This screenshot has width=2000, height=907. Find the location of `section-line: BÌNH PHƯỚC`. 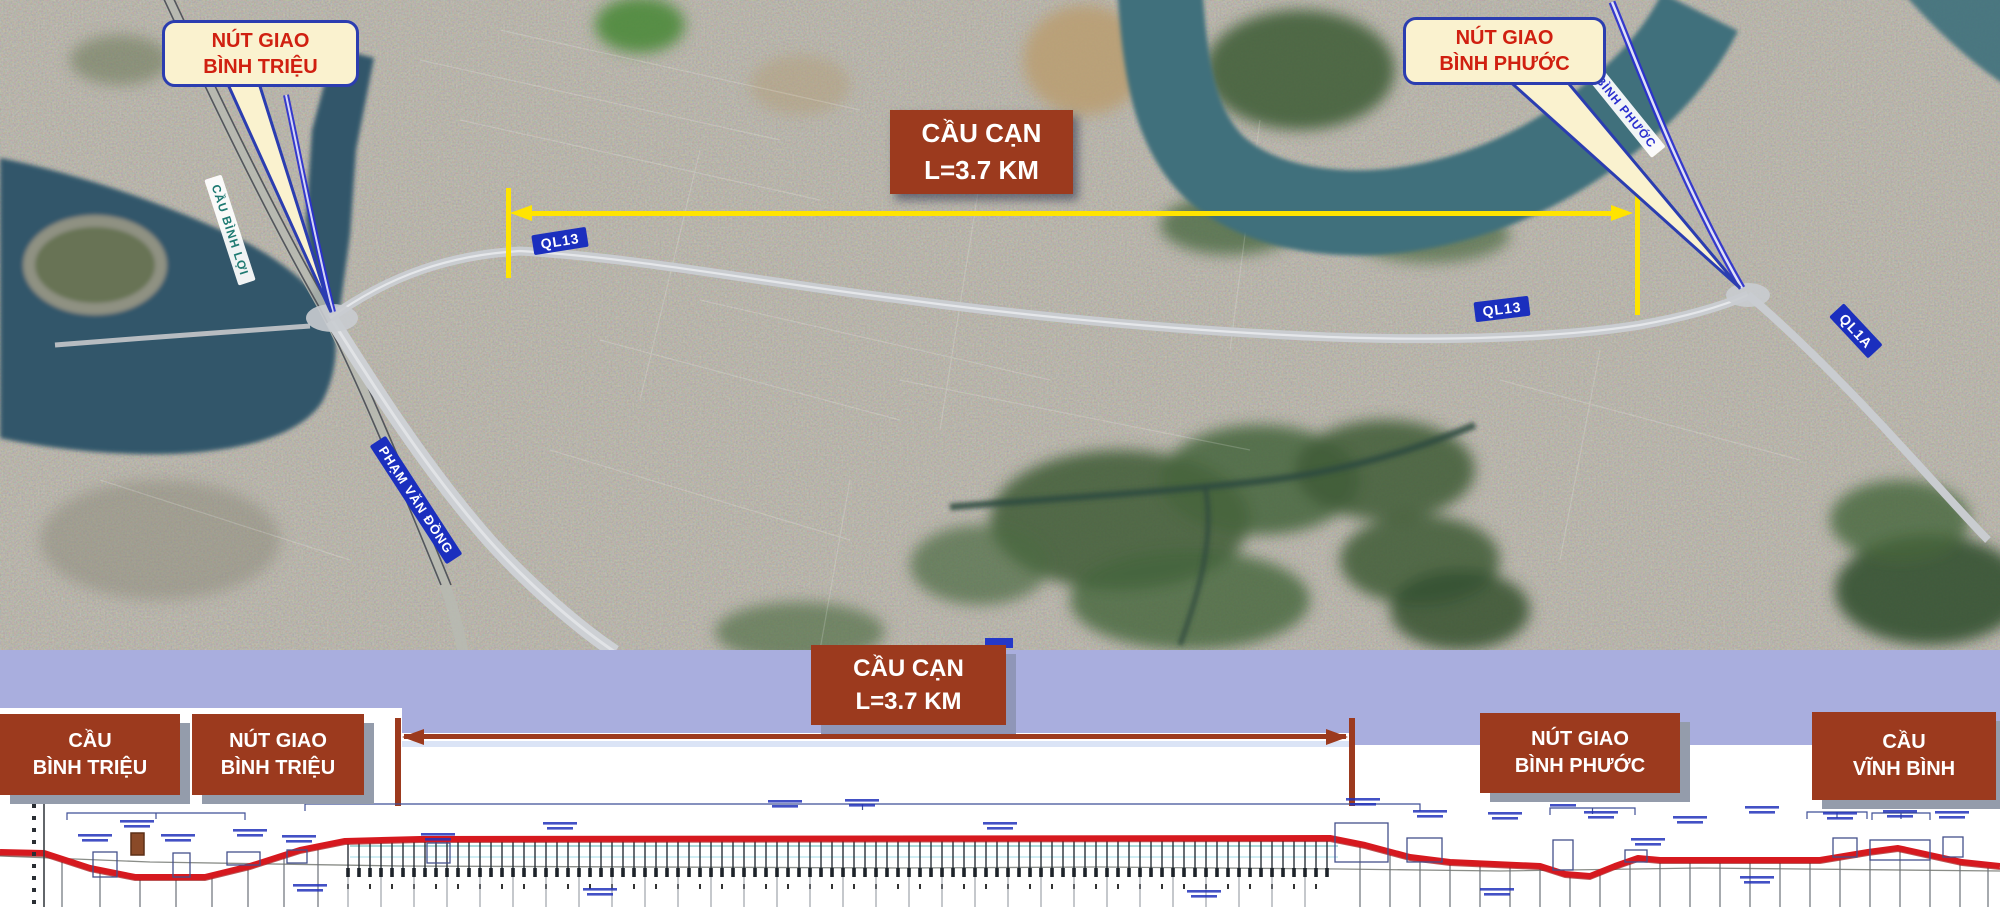

section-line: BÌNH PHƯỚC is located at coordinates (1580, 766).